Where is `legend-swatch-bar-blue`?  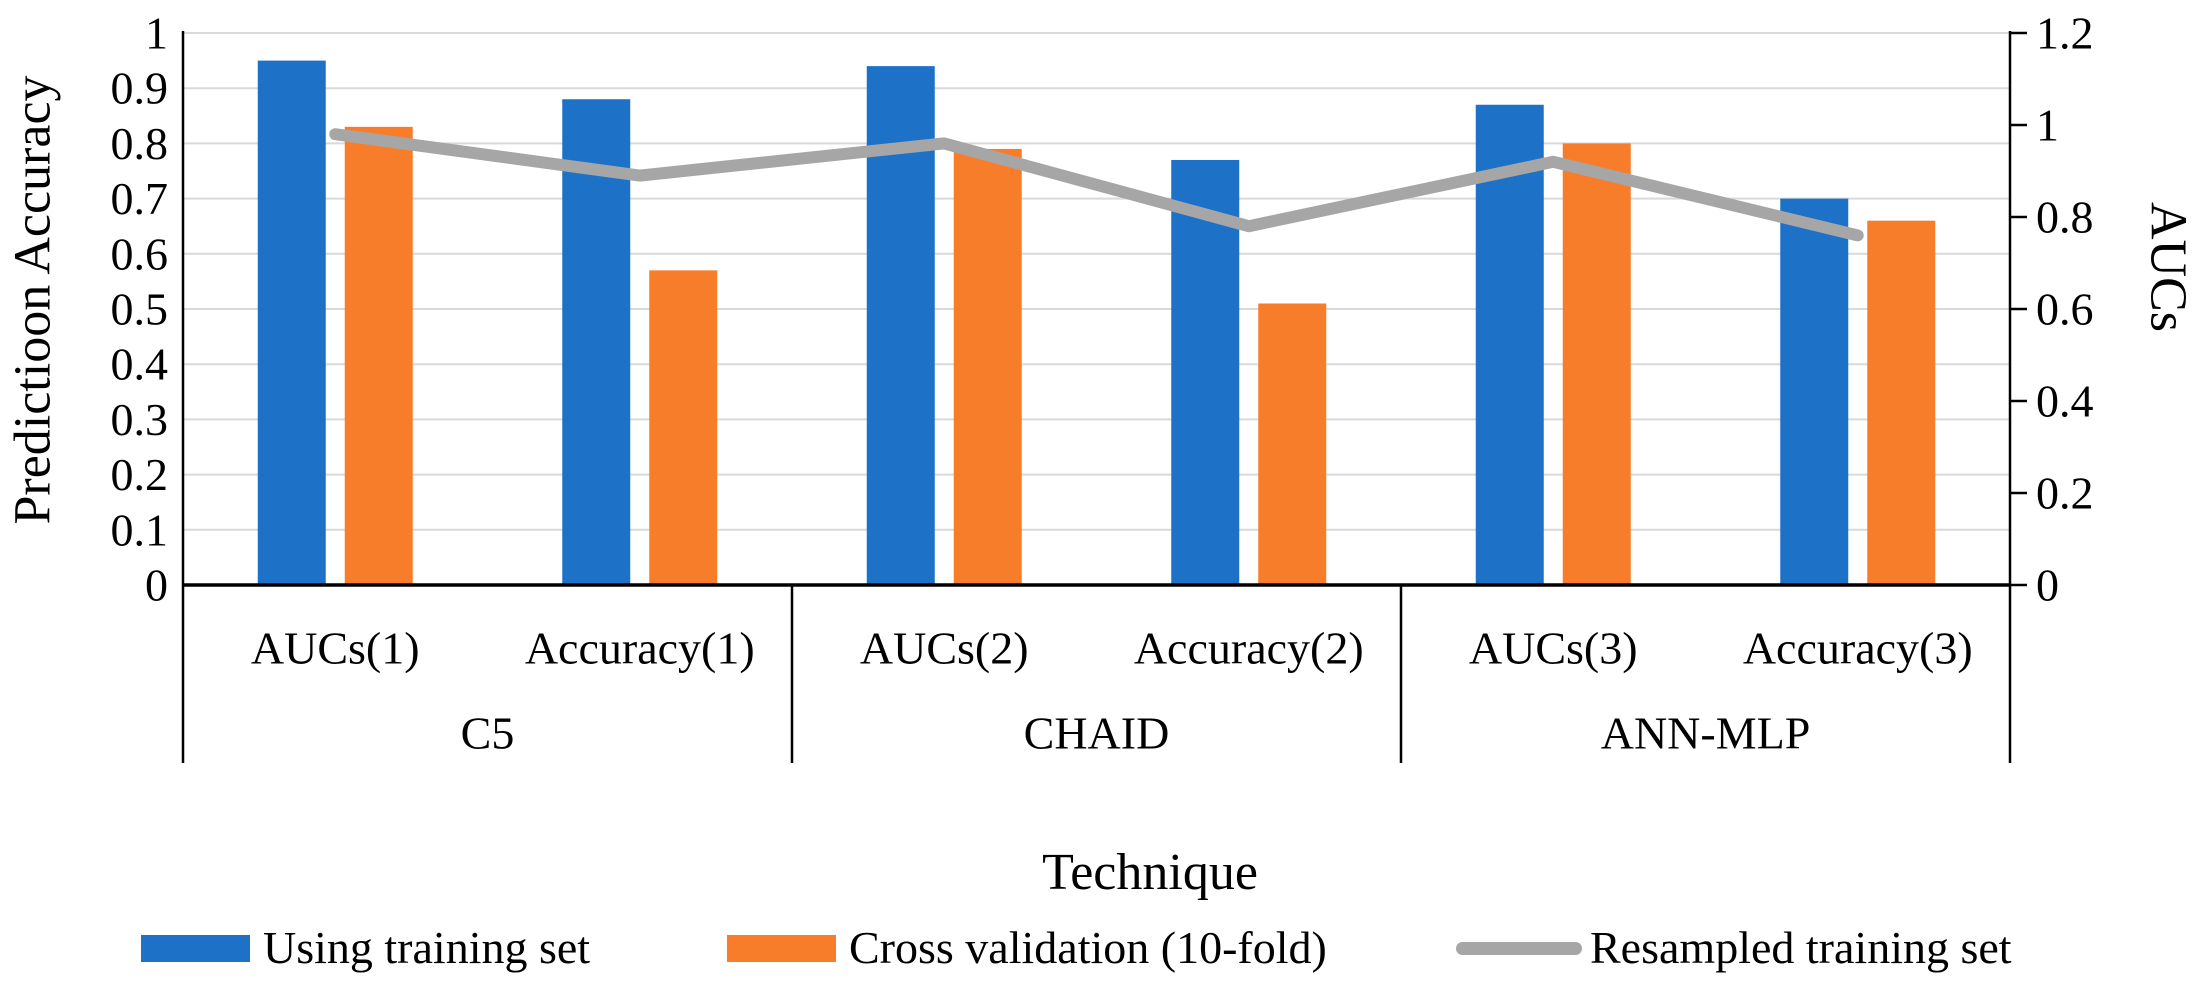
legend-swatch-bar-blue is located at coordinates (195, 948).